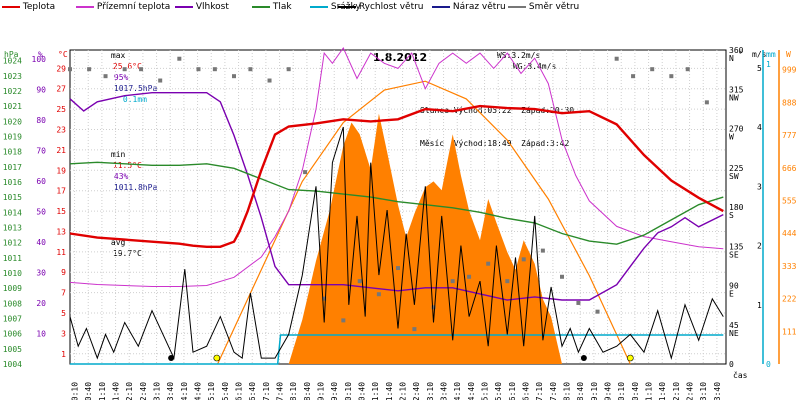 The width and height of the screenshot is (800, 400). What do you see at coordinates (63, 333) in the screenshot?
I see `temperature-tick-label: 3` at bounding box center [63, 333].